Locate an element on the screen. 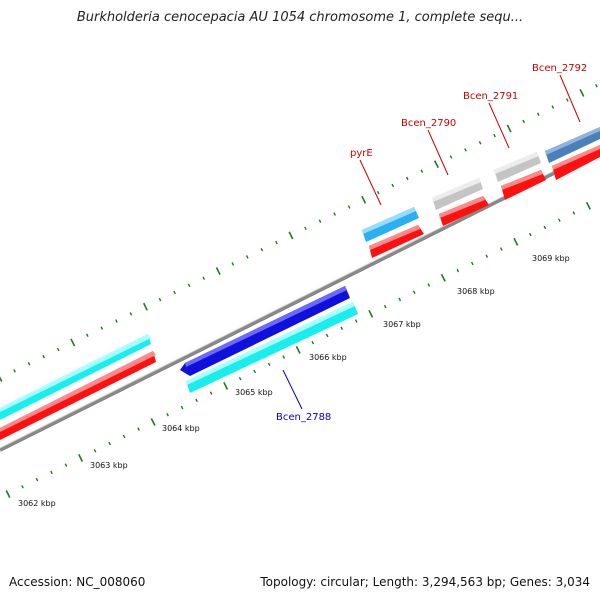 Image resolution: width=600 pixels, height=600 pixels. gene-left-cyan is located at coordinates (75, 377).